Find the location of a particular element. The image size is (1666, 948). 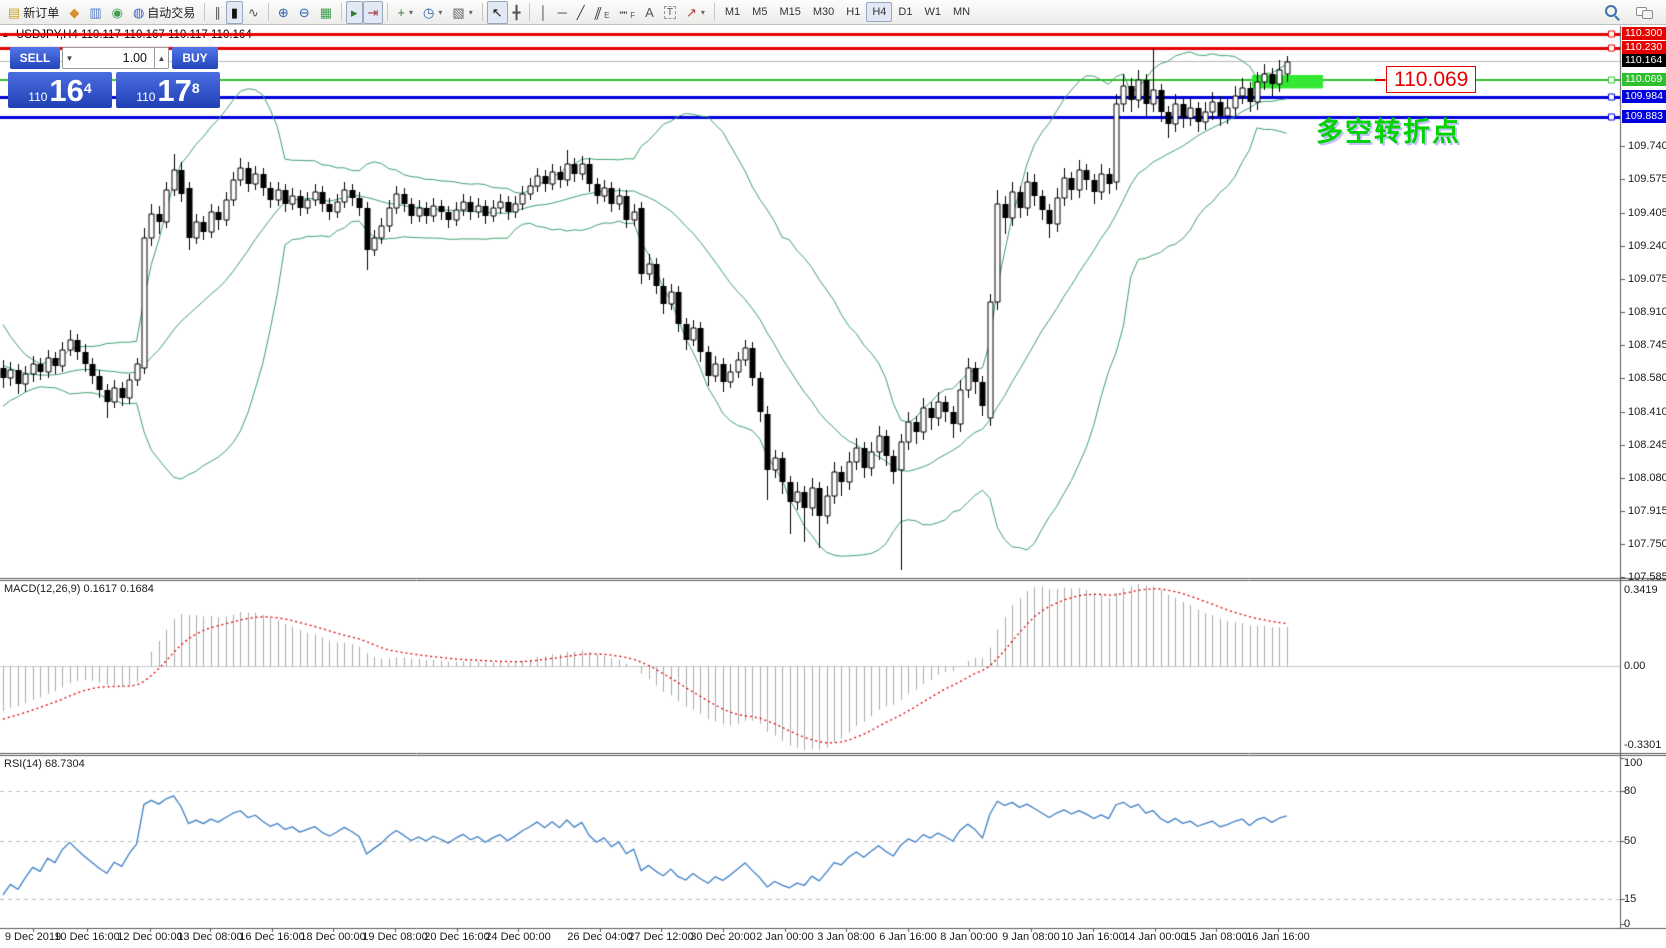

trendline-icon: ╱ is located at coordinates (580, 12).